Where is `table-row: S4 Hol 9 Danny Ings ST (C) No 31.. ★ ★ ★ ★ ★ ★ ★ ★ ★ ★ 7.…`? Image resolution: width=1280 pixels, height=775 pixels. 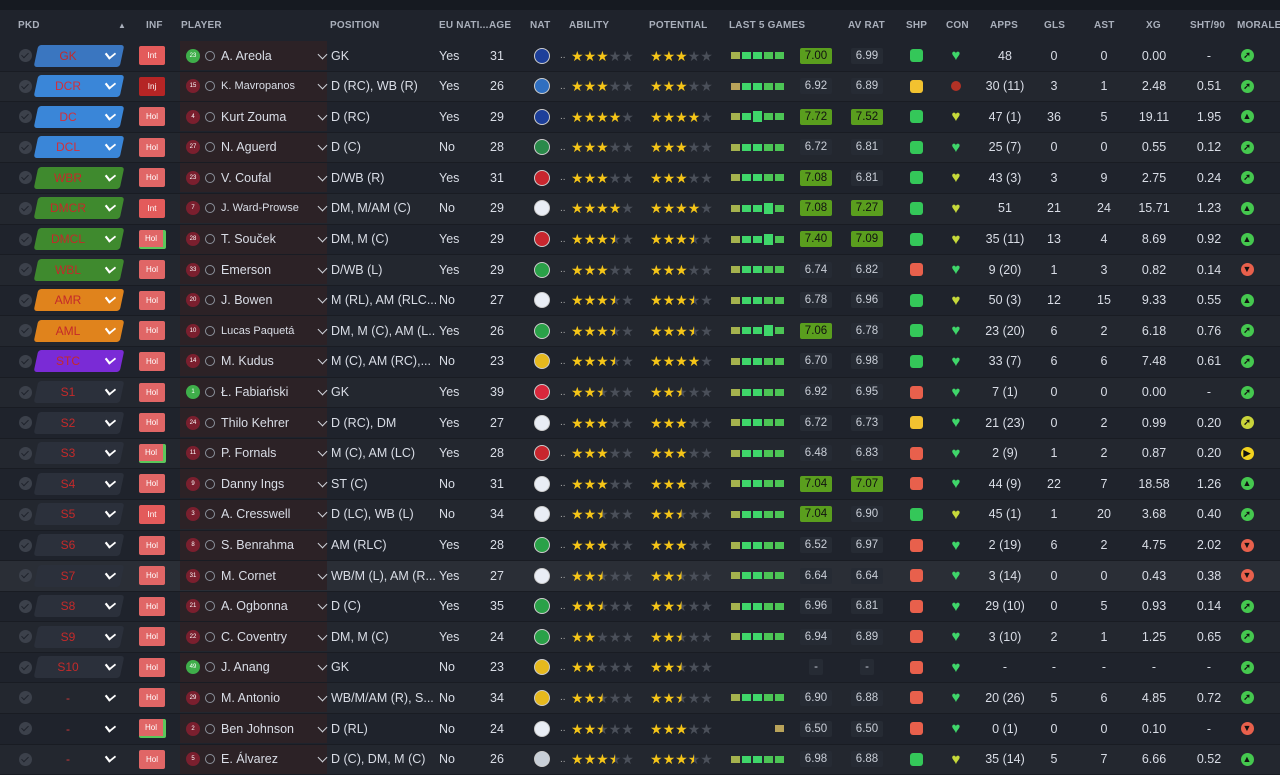 table-row: S4 Hol 9 Danny Ings ST (C) No 31.. ★ ★ ★ ★ ★ ★ ★ ★ ★ ★ 7.… is located at coordinates (640, 484).